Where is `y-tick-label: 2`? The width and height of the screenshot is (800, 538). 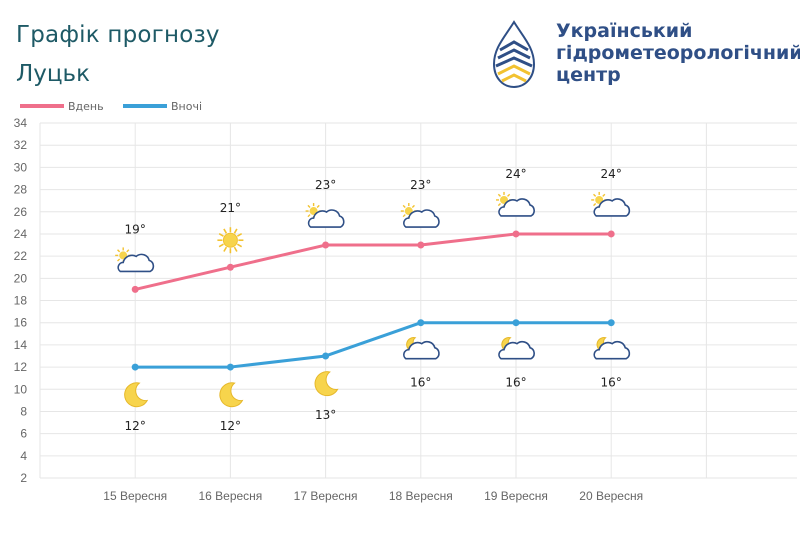 y-tick-label: 2 is located at coordinates (23, 478).